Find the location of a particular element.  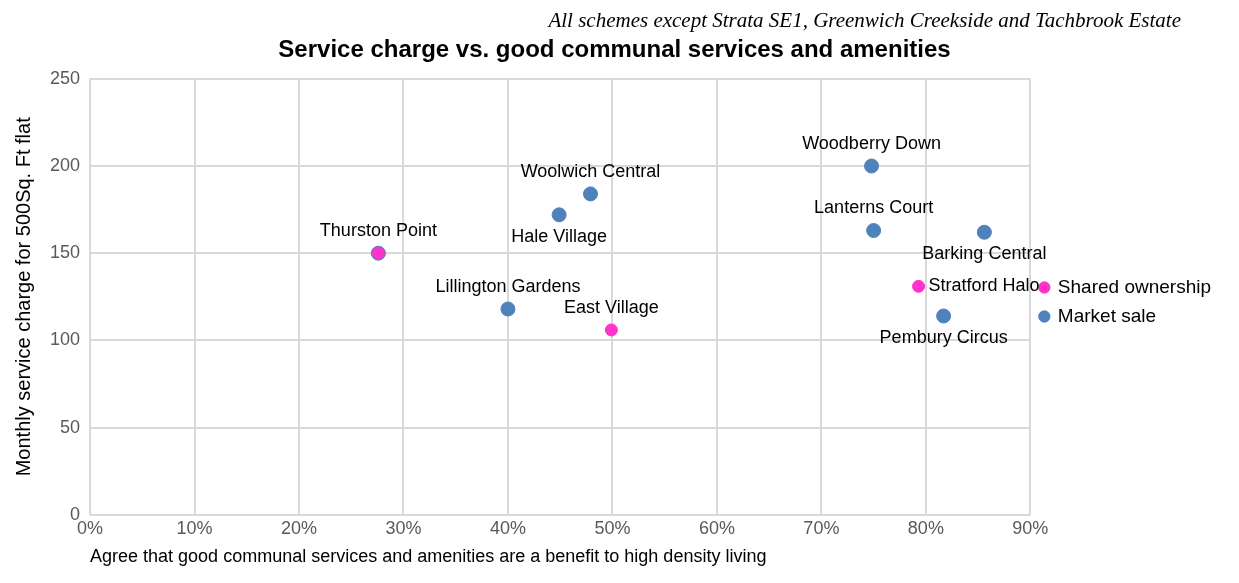

y-axis-title: Monthly service charge for 500Sq. Ft flat is located at coordinates (22, 296).